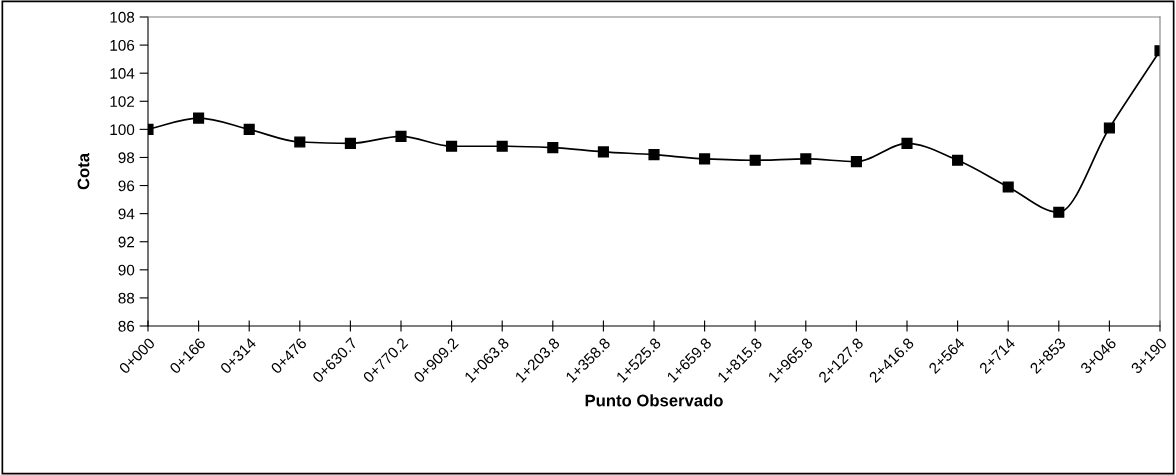 This screenshot has width=1176, height=475. I want to click on y-tick-label: 104, so click(122, 73).